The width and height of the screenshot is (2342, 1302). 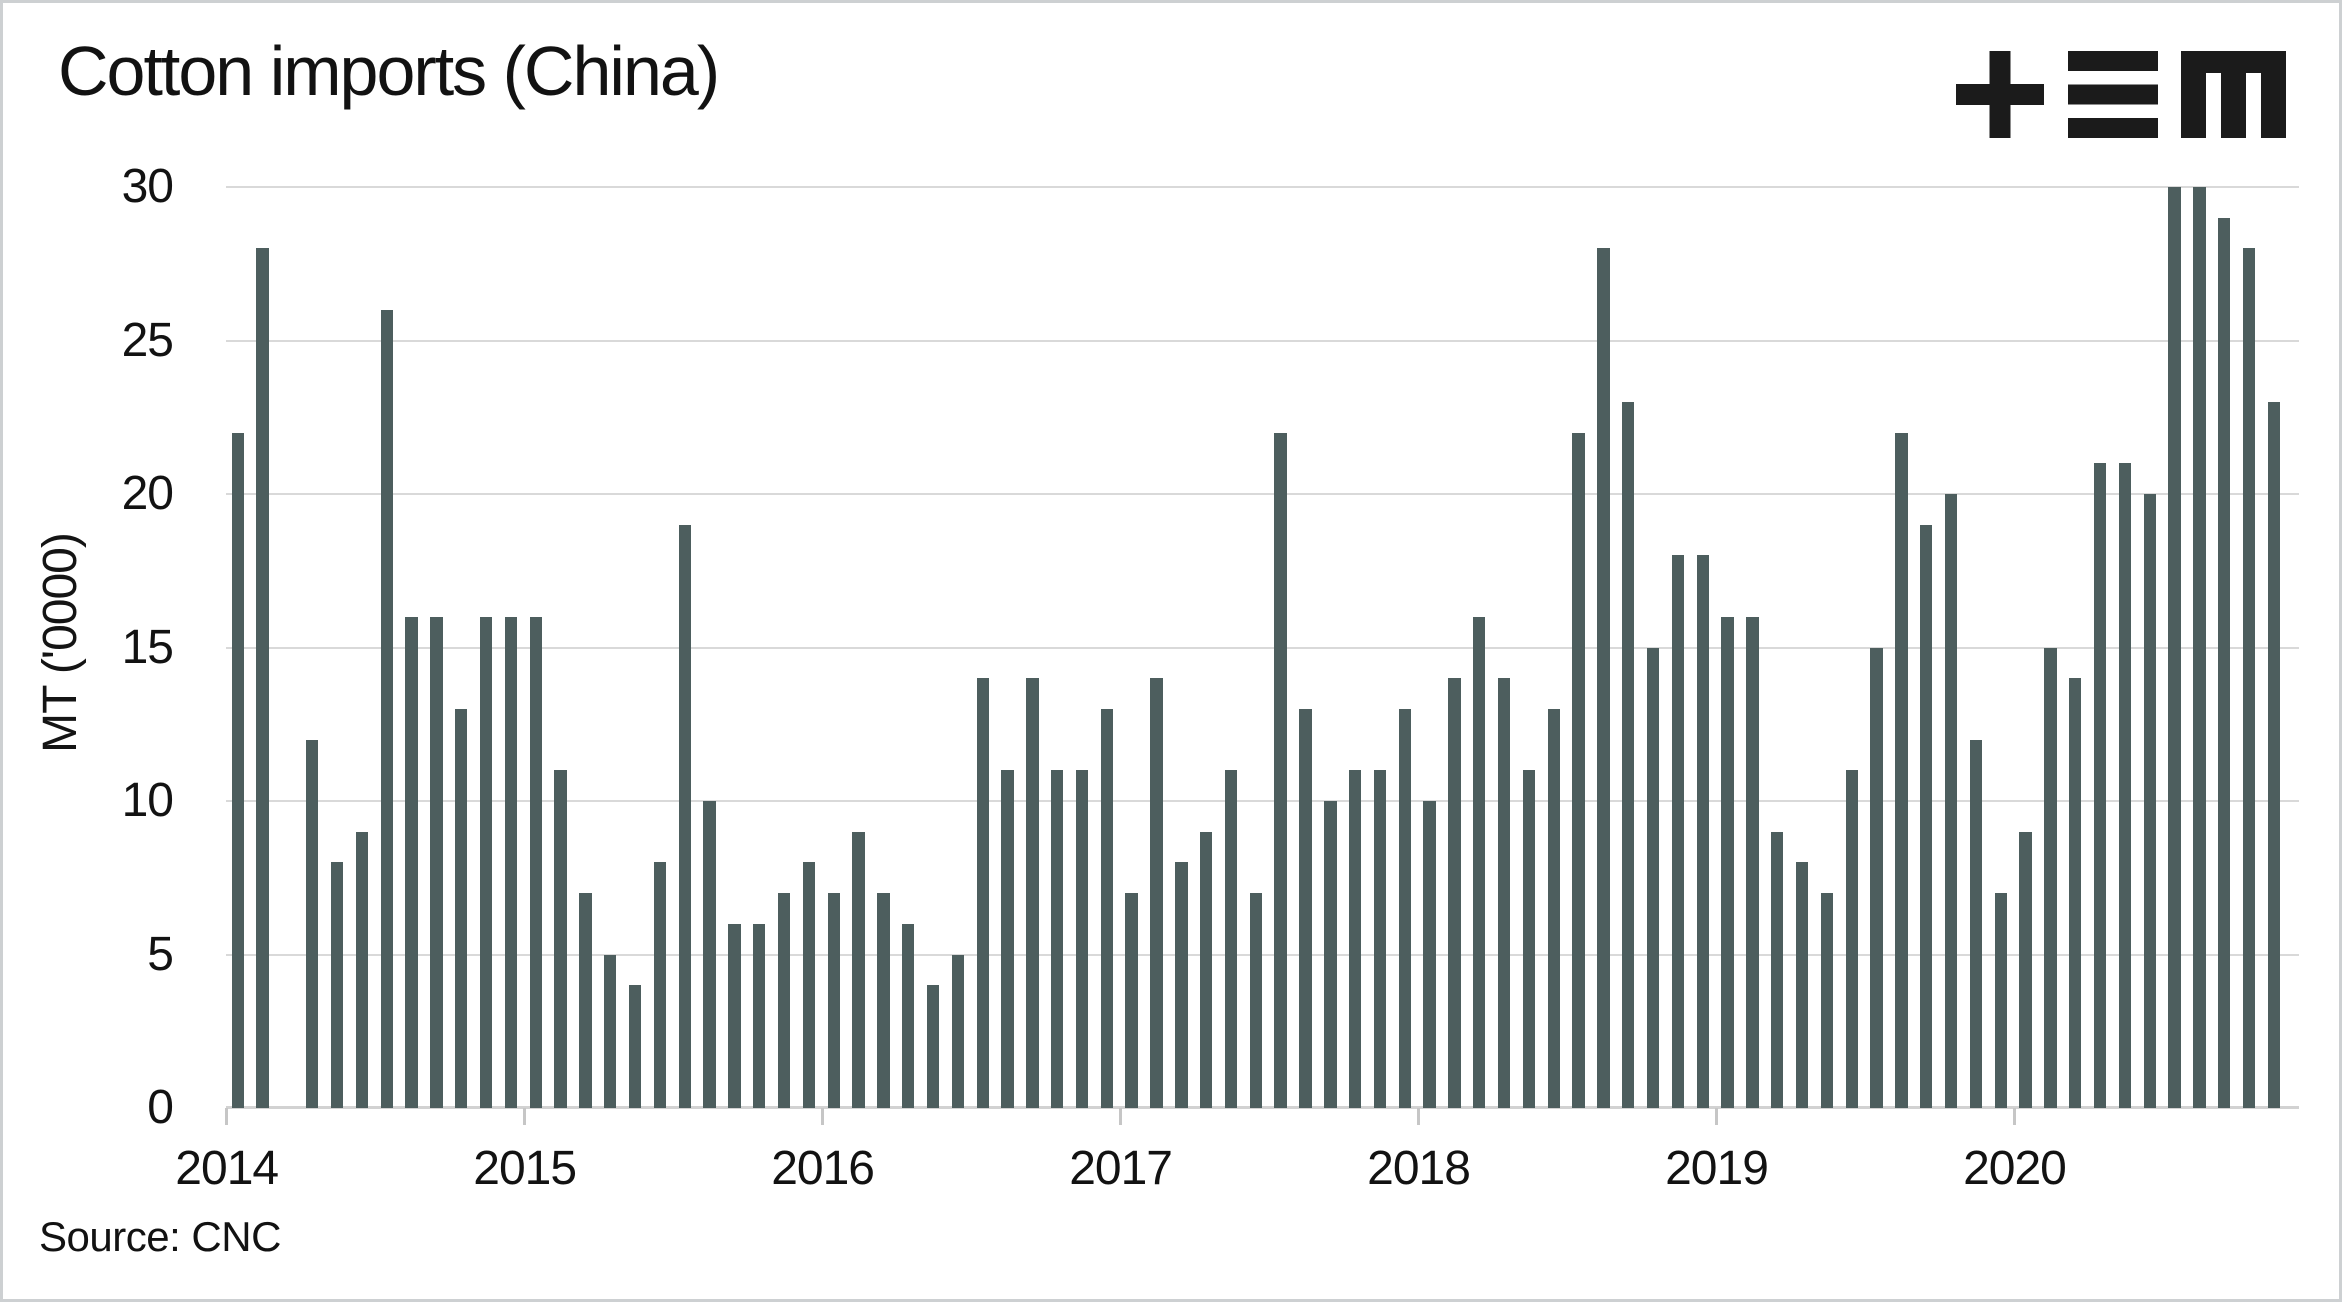 I want to click on y-tick-label: 0, so click(x=160, y=1107).